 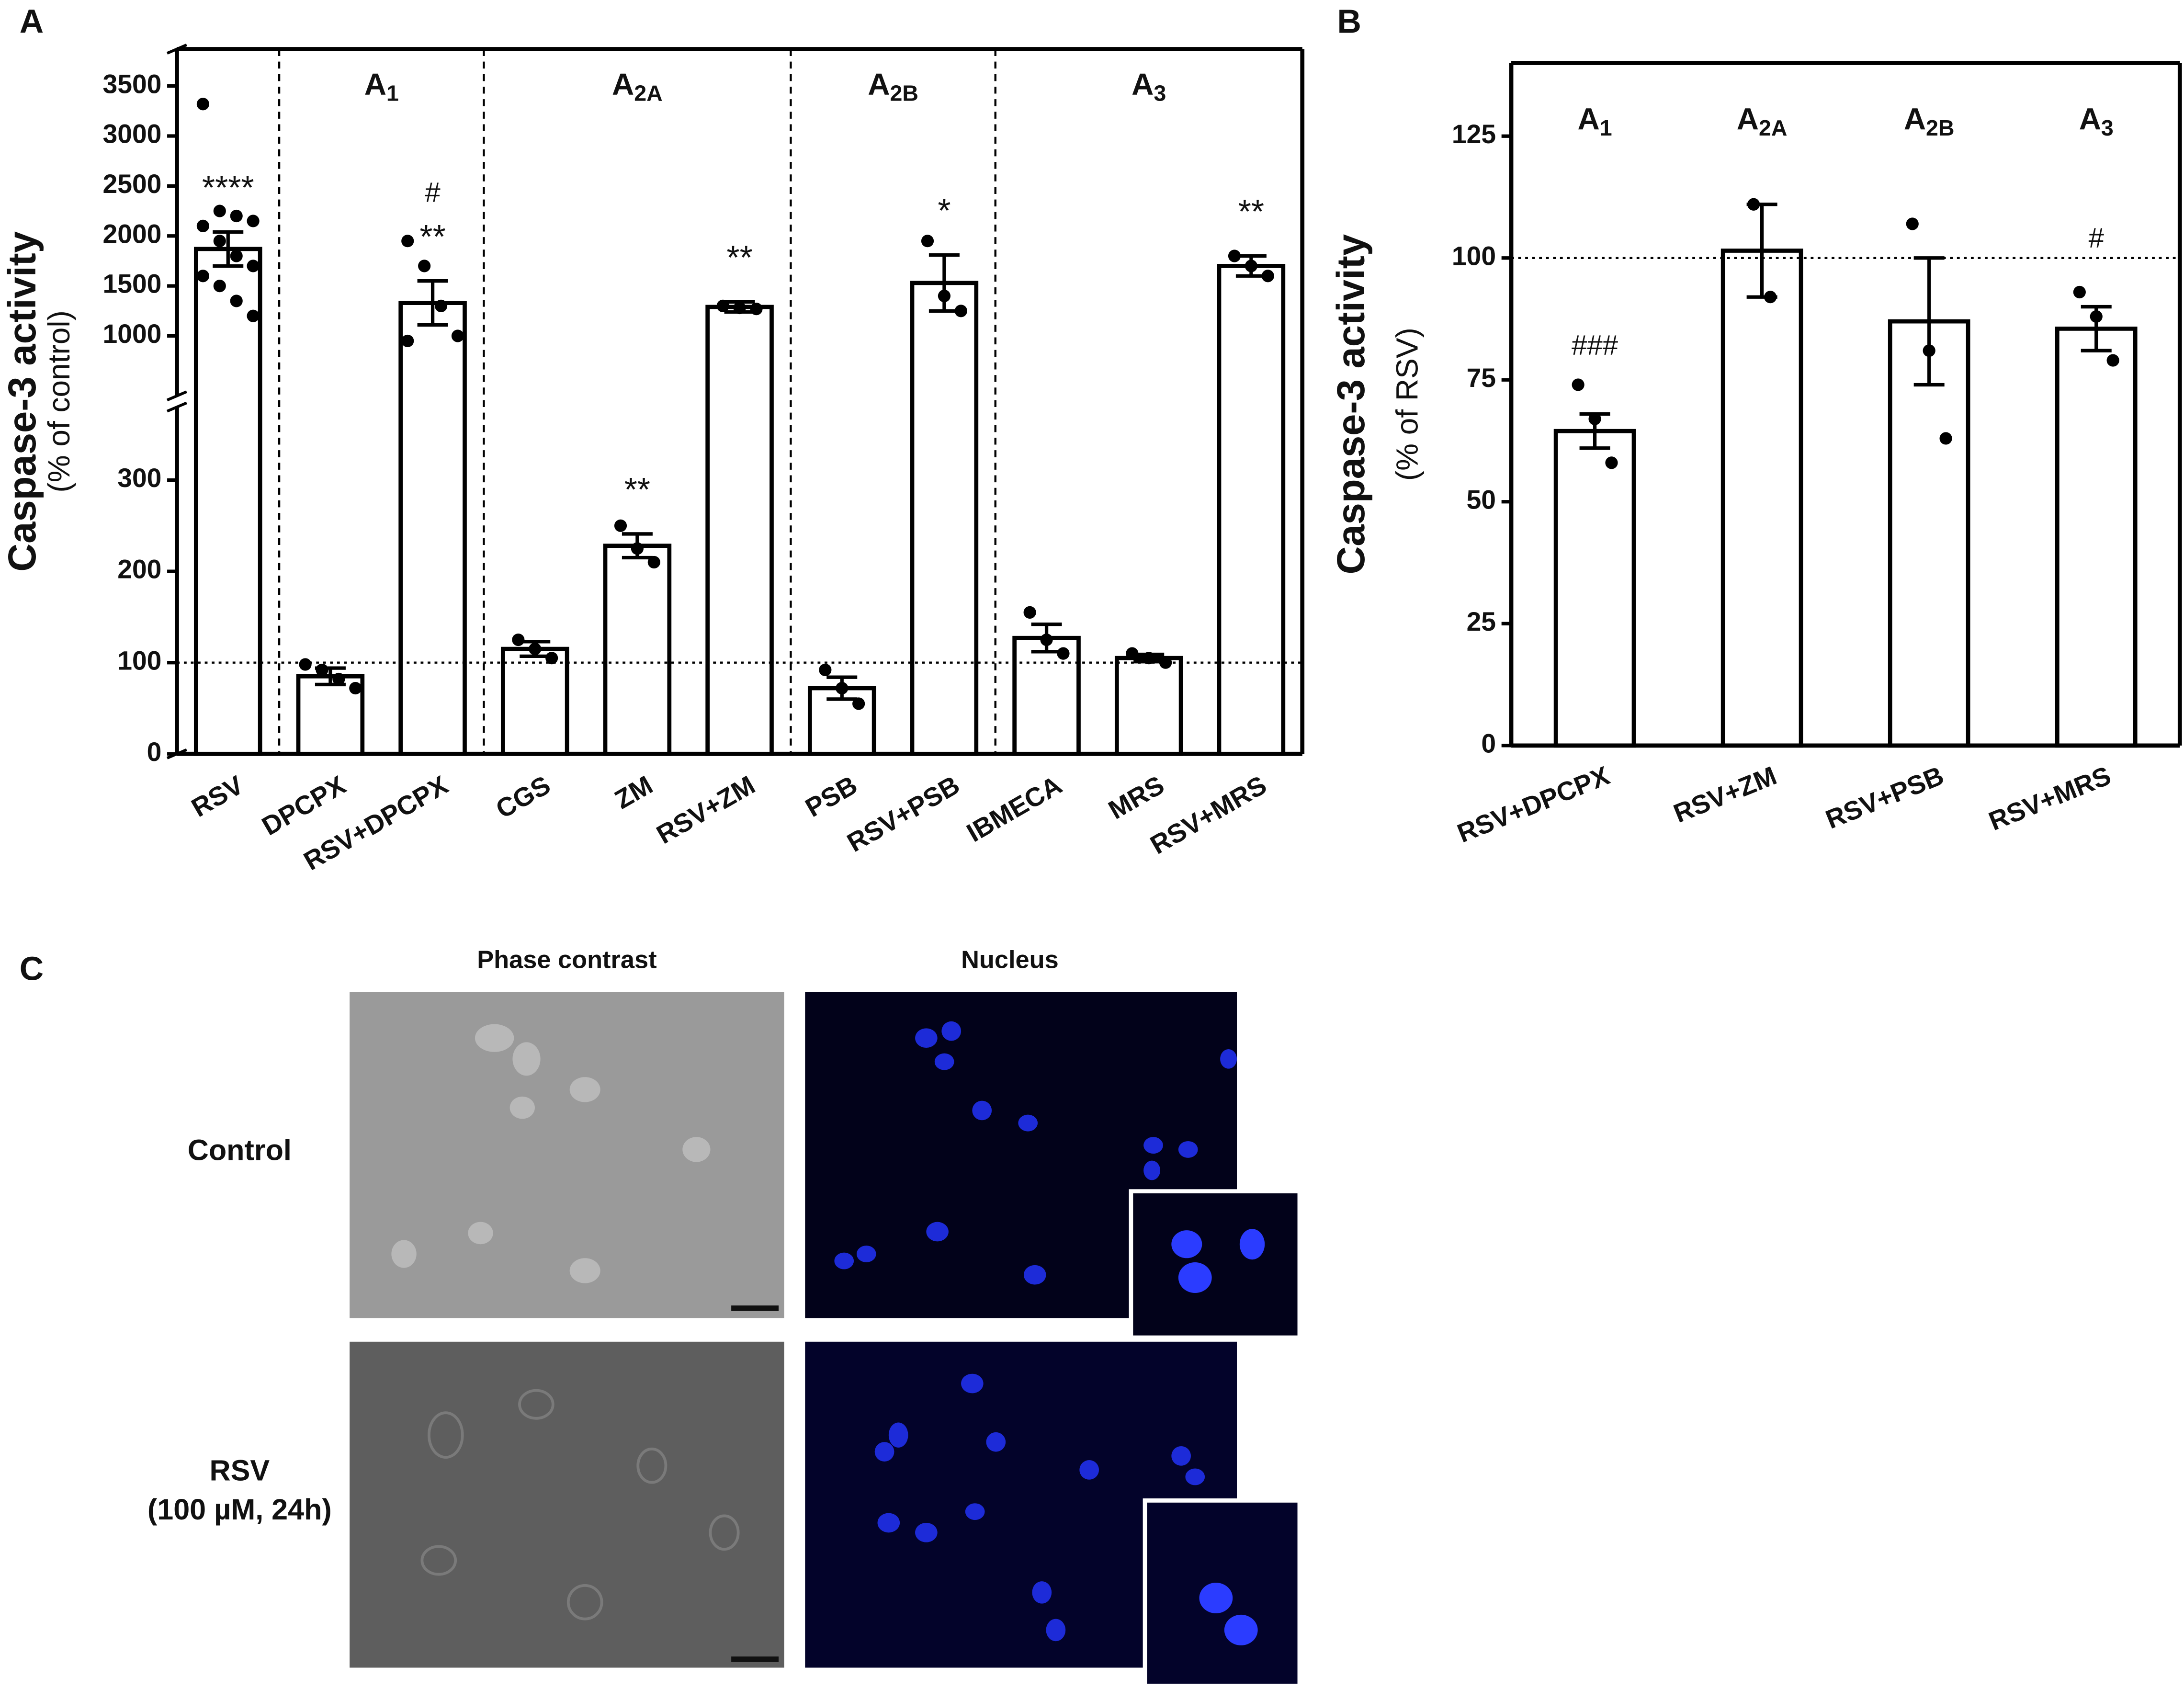 I want to click on column-header: Nucleus, so click(x=1010, y=960).